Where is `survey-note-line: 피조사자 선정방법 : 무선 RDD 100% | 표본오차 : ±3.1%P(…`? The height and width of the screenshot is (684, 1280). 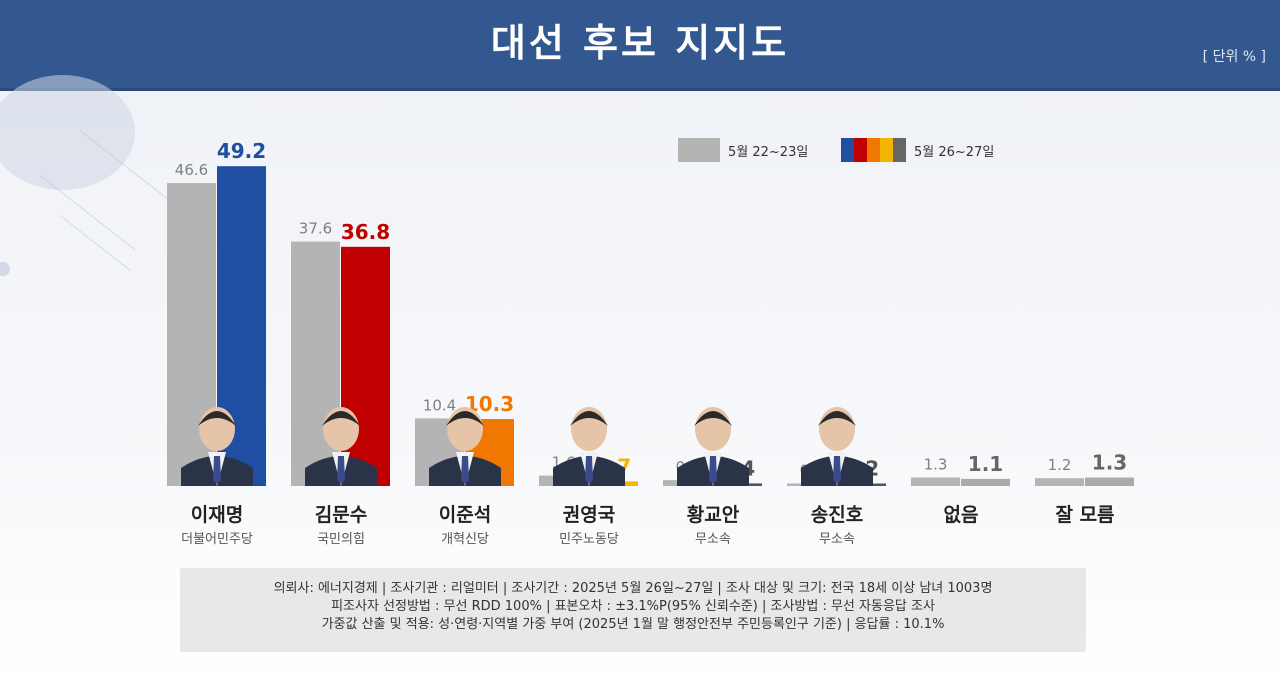 survey-note-line: 피조사자 선정방법 : 무선 RDD 100% | 표본오차 : ±3.1%P(… is located at coordinates (633, 606).